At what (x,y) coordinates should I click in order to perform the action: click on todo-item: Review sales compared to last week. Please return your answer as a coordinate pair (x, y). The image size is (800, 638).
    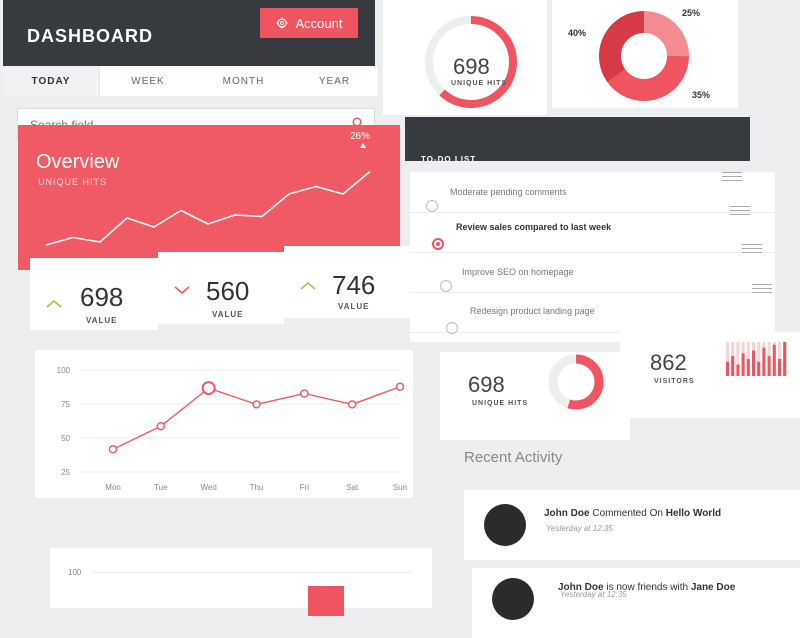
    Looking at the image, I should click on (600, 229).